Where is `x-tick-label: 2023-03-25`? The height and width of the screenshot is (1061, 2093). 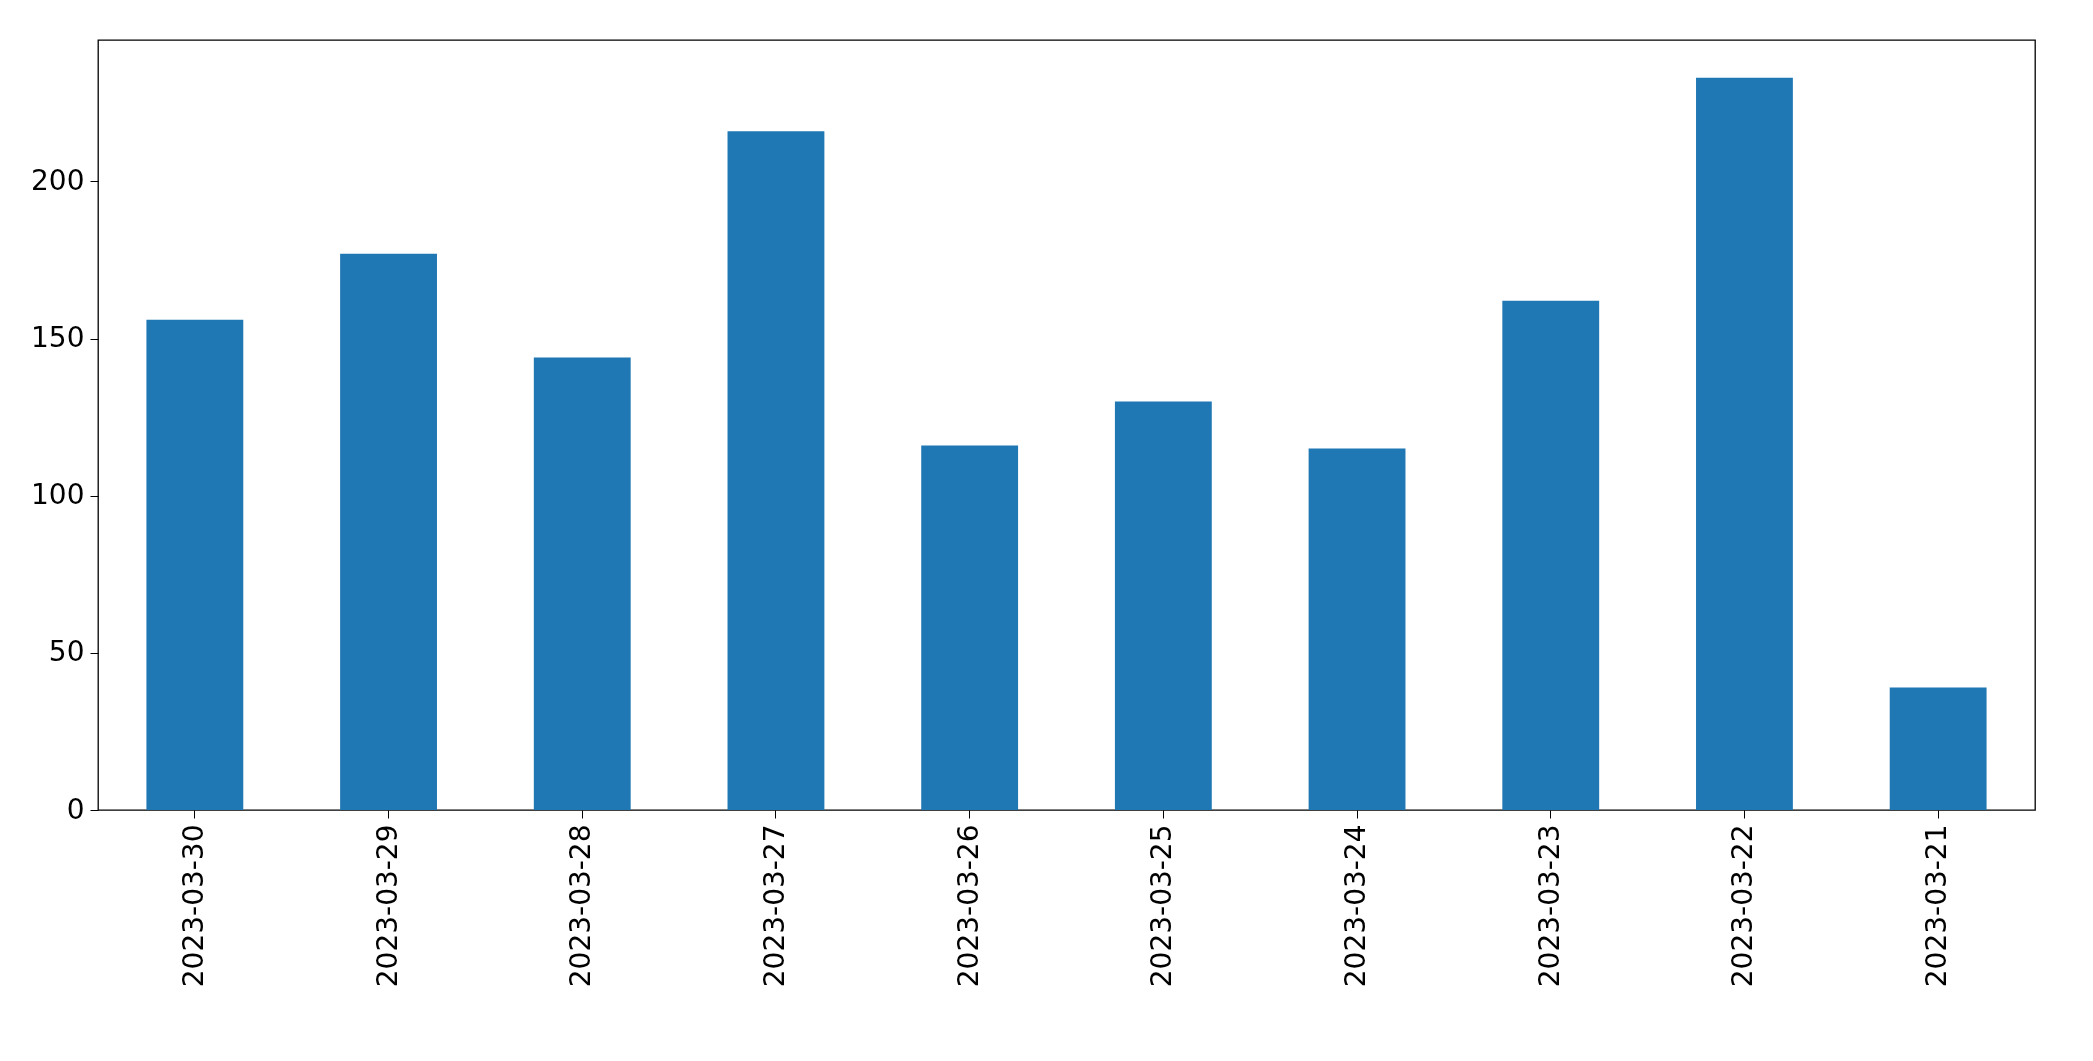 x-tick-label: 2023-03-25 is located at coordinates (1162, 906).